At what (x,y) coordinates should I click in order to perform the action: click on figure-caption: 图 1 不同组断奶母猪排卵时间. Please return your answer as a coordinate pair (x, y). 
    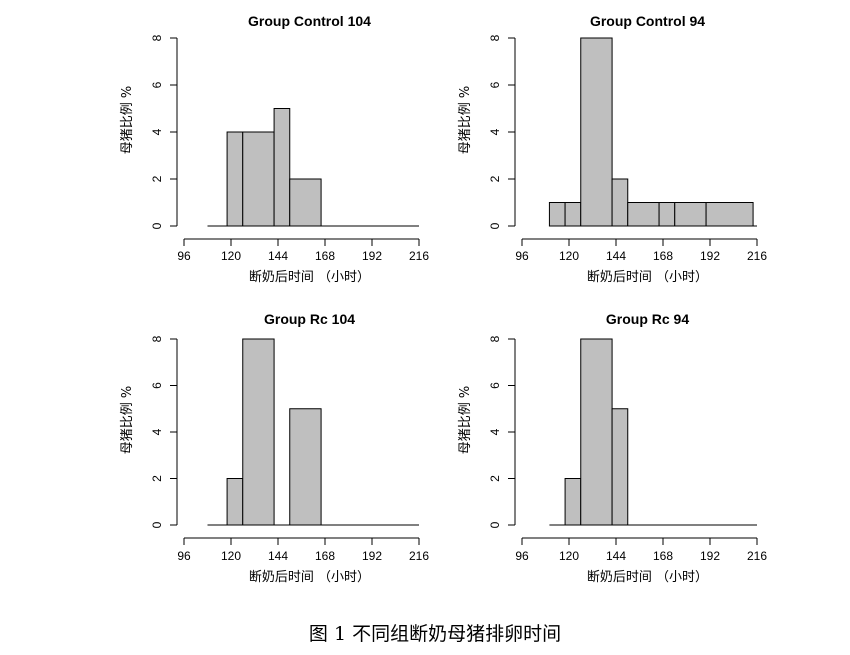
    Looking at the image, I should click on (435, 634).